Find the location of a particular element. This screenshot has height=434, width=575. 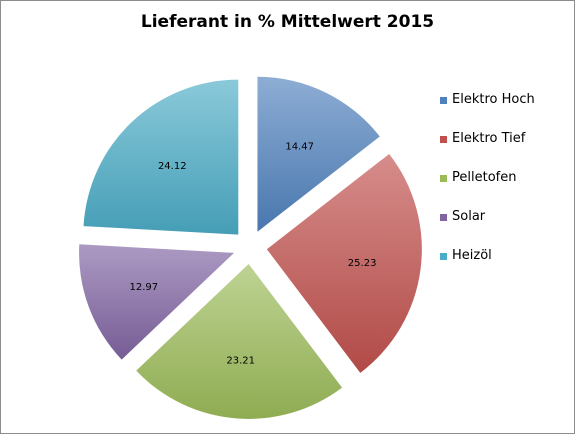

legend-label-elektro-hoch: Elektro Hoch is located at coordinates (493, 99).